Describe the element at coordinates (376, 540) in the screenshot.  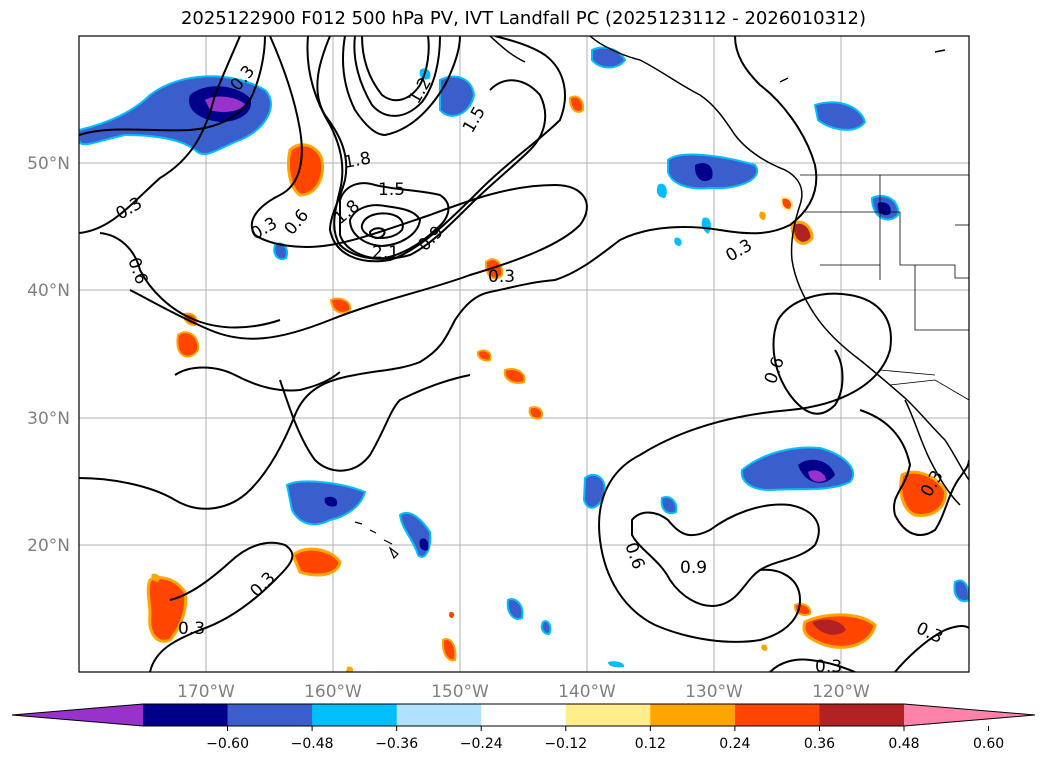
I see `hawaiian-islands` at that location.